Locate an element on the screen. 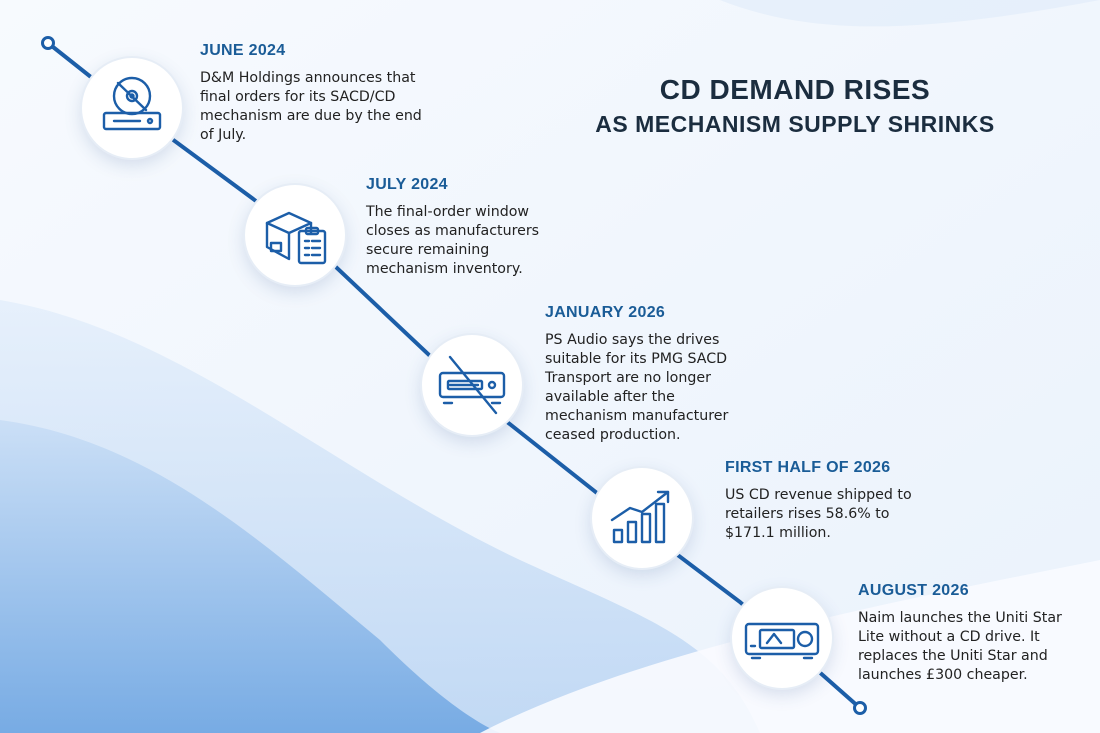 This screenshot has width=1100, height=733. crossed-out-transport-icon is located at coordinates (472, 385).